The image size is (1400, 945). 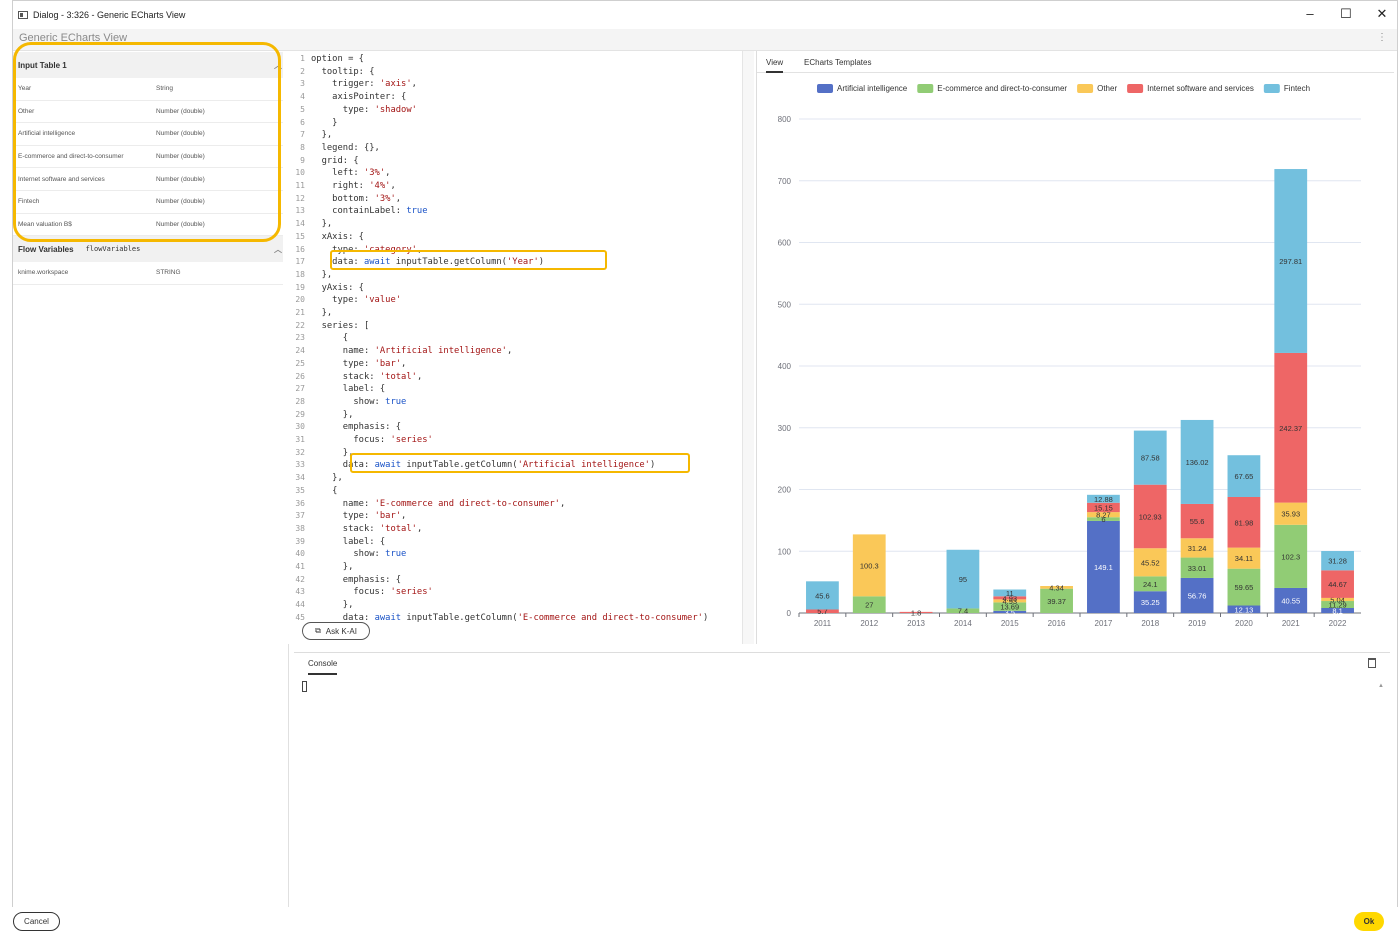 I want to click on line-number: 36, so click(x=300, y=503).